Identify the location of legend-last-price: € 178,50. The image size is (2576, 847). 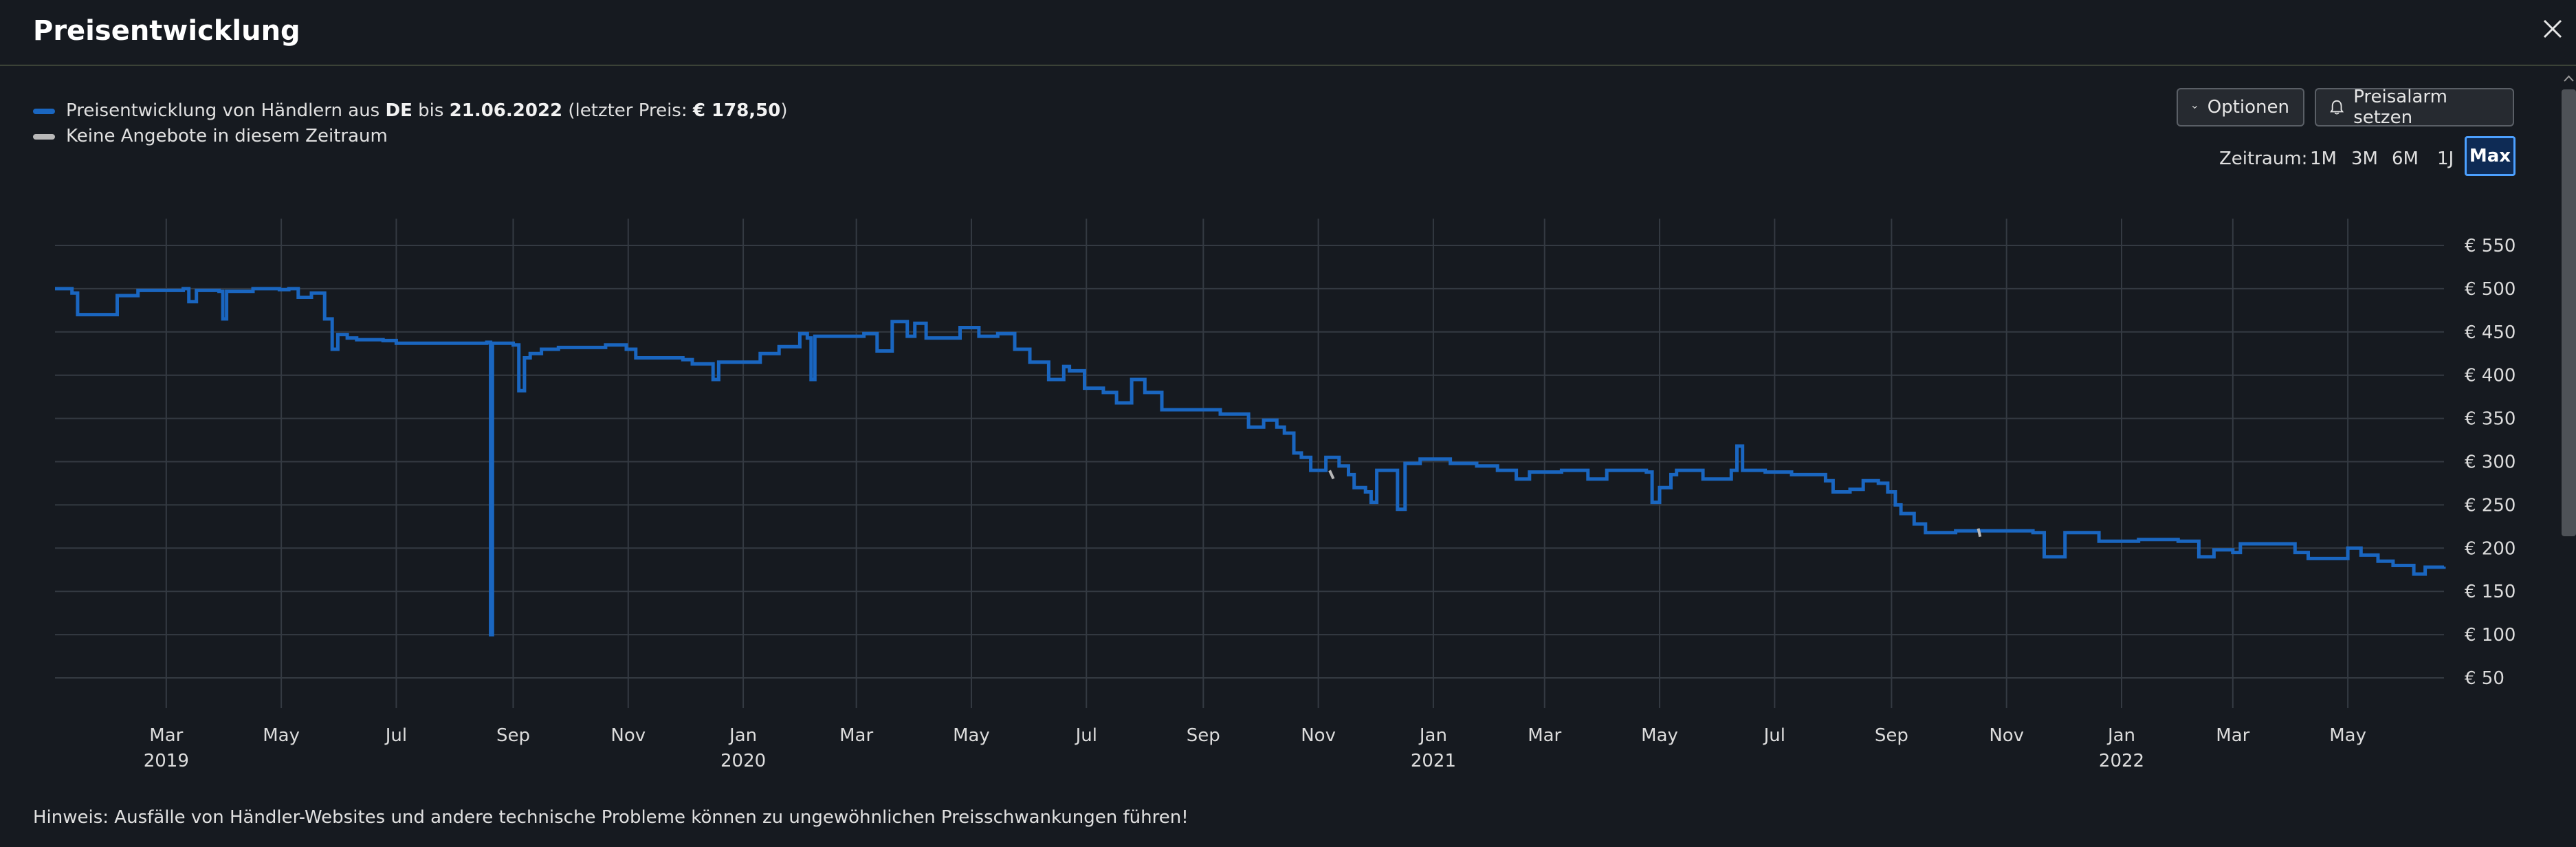
(736, 110).